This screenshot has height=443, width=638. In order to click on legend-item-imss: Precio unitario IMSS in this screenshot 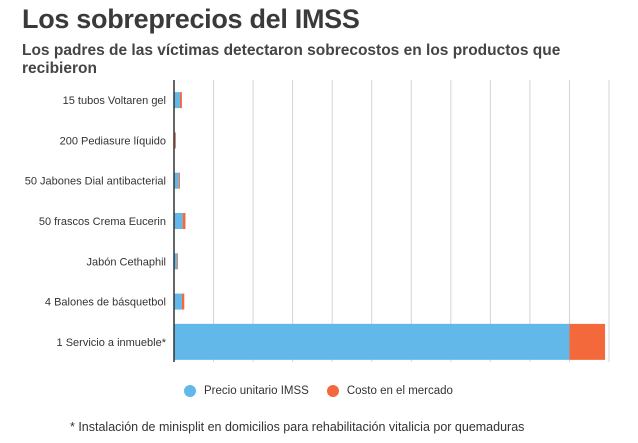, I will do `click(246, 391)`.